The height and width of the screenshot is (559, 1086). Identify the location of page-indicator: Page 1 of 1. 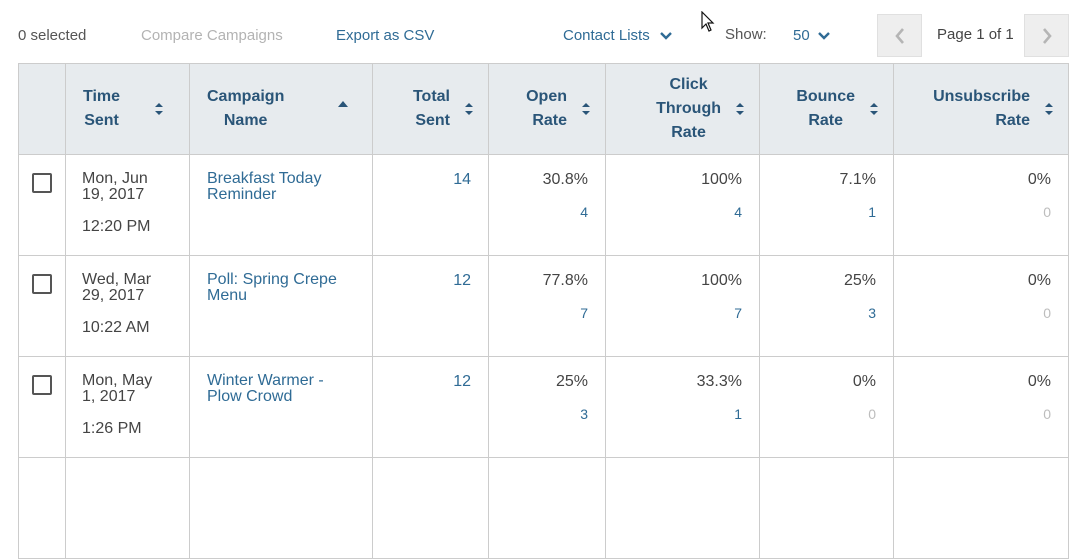
(975, 34).